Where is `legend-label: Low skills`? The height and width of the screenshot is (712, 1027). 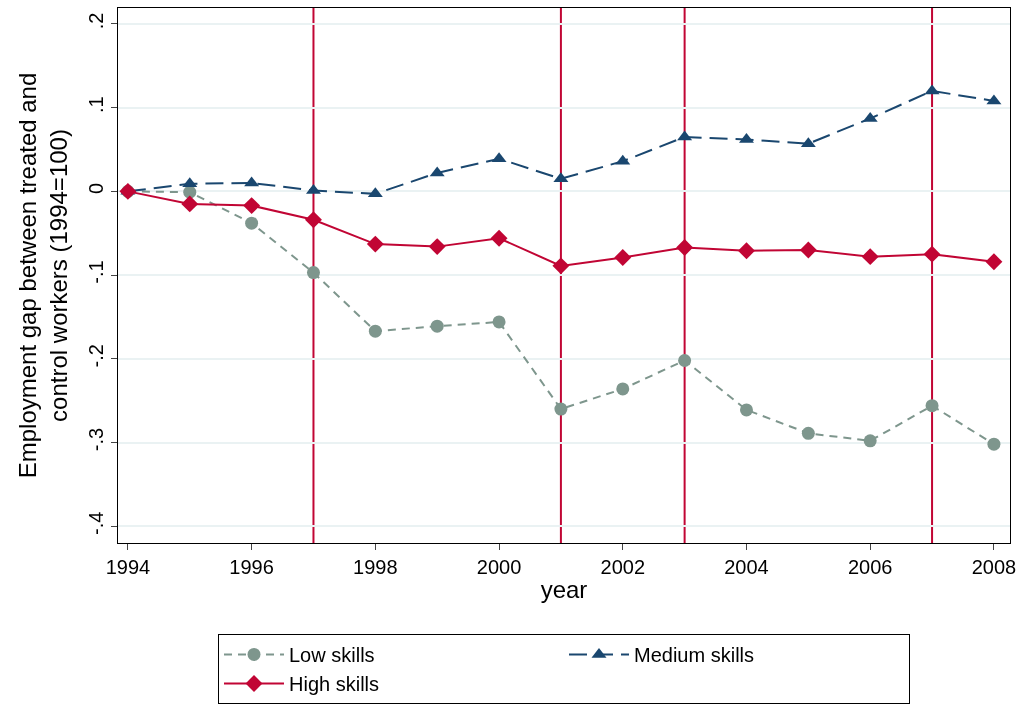 legend-label: Low skills is located at coordinates (332, 655).